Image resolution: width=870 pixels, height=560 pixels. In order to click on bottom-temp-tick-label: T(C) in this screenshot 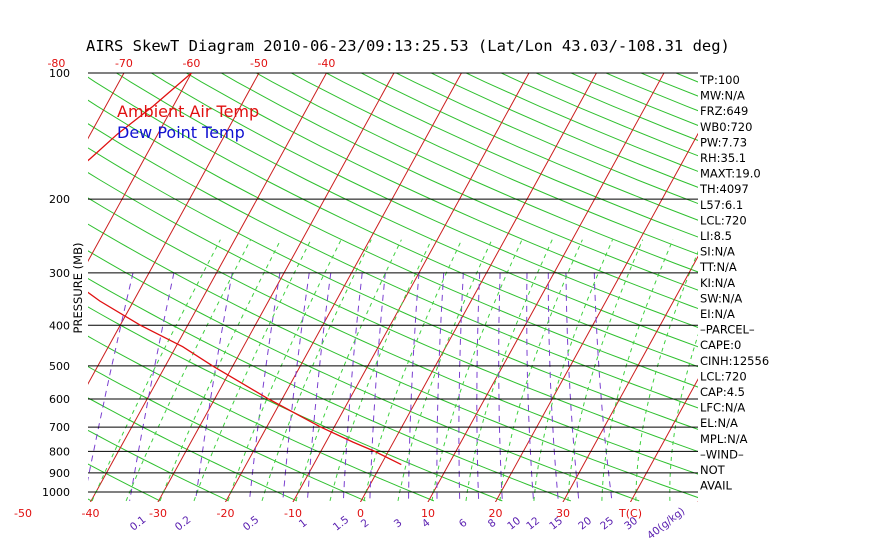, I will do `click(630, 513)`.